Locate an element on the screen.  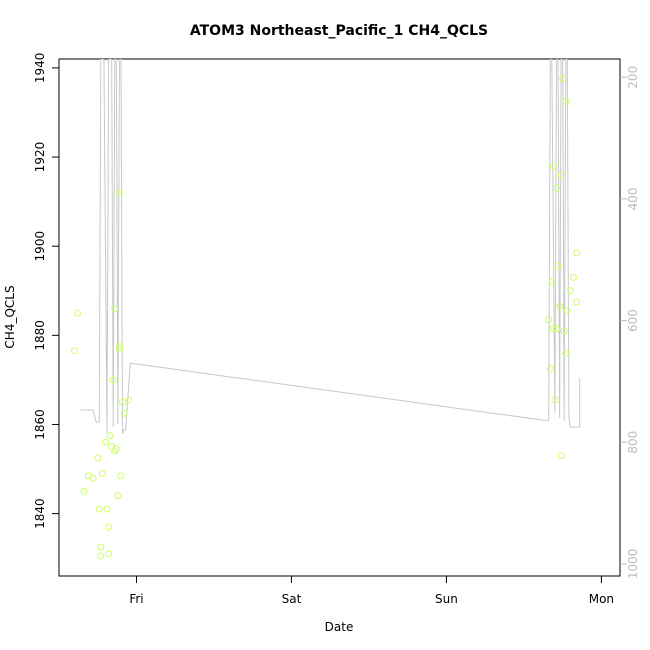
y-tick-label-3: 1900 is located at coordinates (40, 246).